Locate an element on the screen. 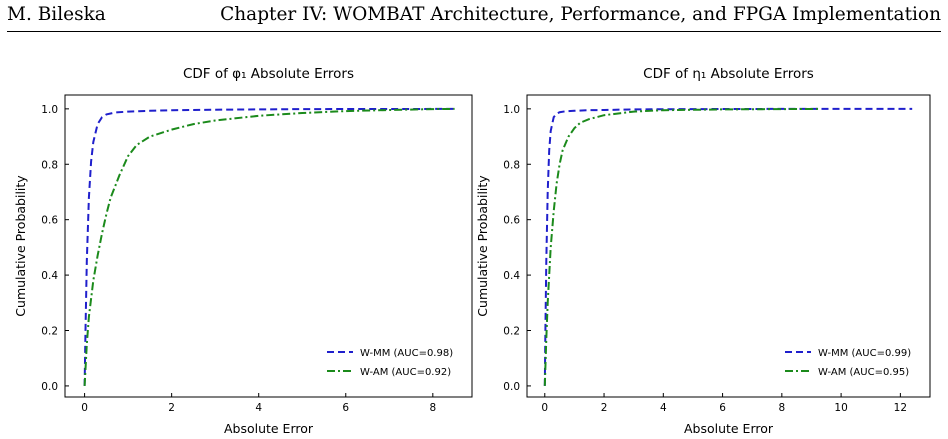  phi-y-tick-label: 0.8 is located at coordinates (49, 165).